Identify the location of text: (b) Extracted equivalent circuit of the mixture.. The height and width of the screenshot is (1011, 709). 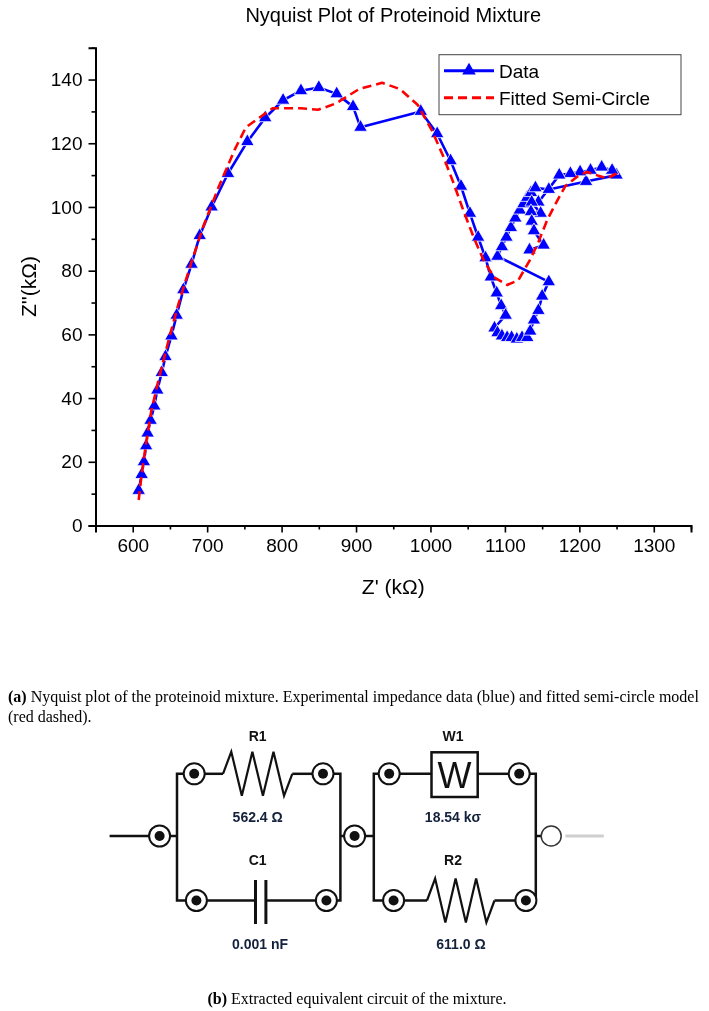
(357, 999).